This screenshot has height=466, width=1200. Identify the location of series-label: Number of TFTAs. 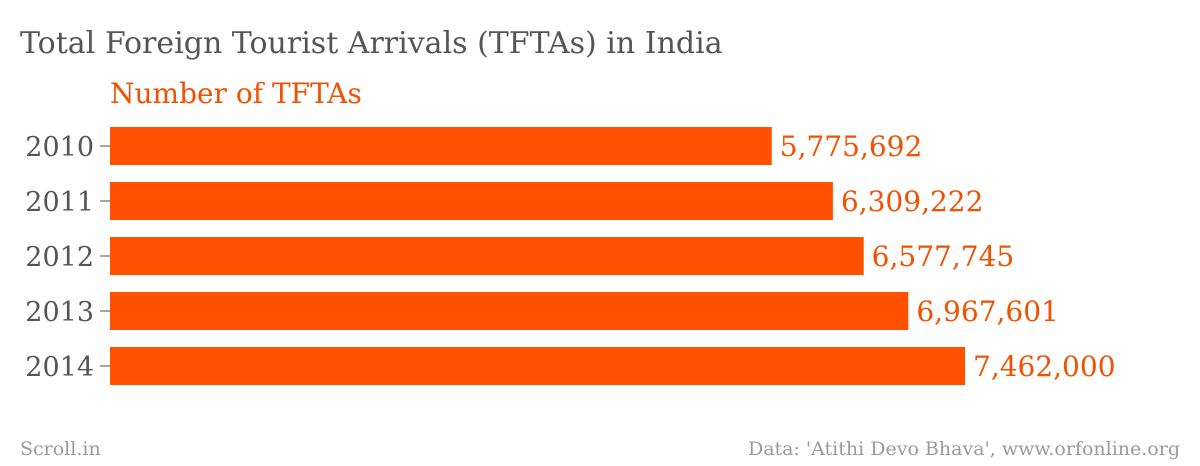
(236, 93).